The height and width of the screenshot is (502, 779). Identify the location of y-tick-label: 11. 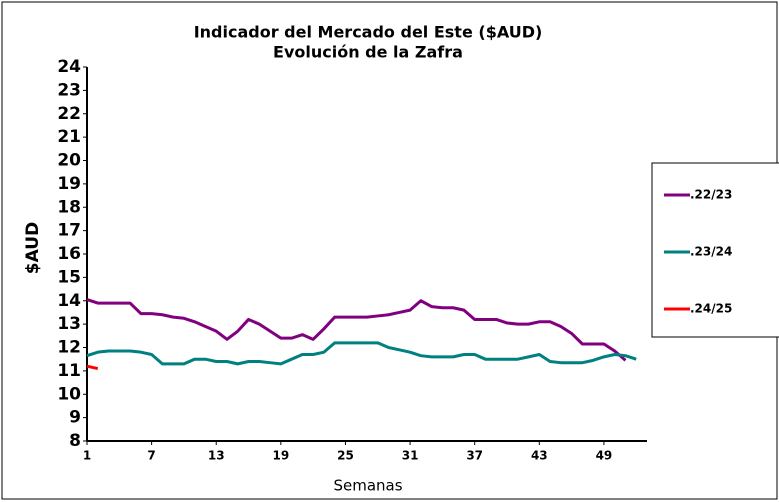
(69, 371).